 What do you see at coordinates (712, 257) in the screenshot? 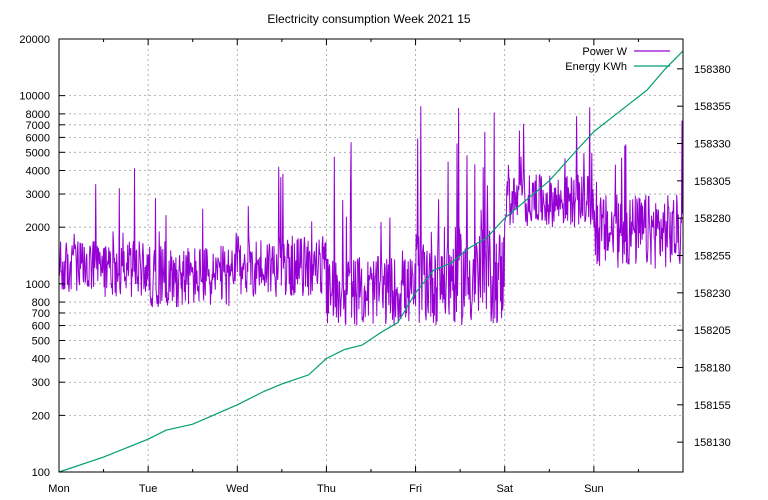
I see `y-right-tick-label: 158255` at bounding box center [712, 257].